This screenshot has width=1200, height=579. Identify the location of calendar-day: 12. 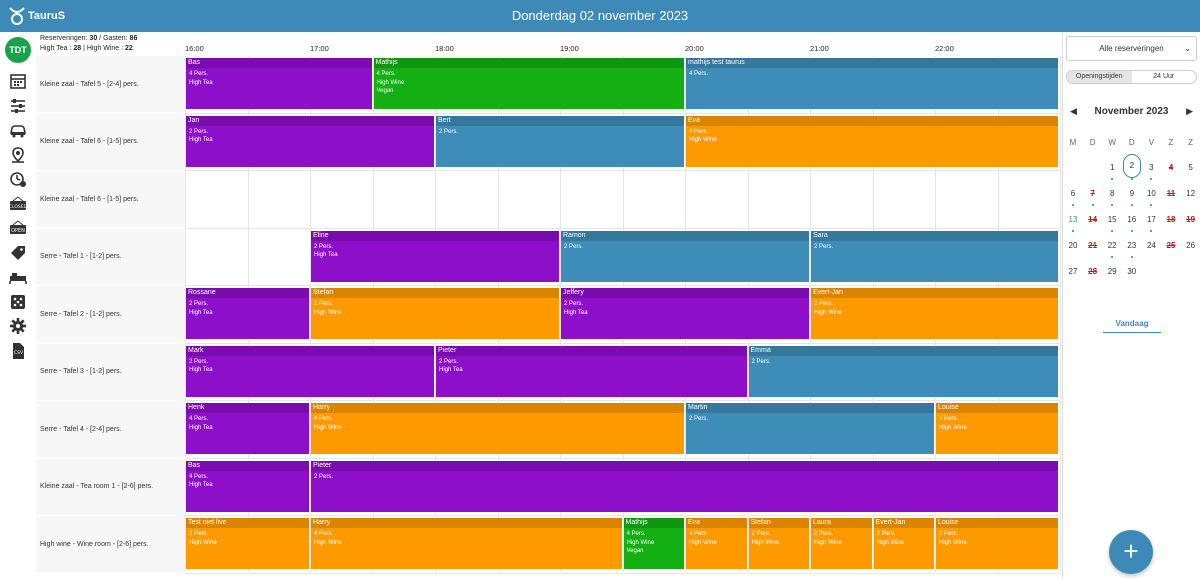
(1191, 193).